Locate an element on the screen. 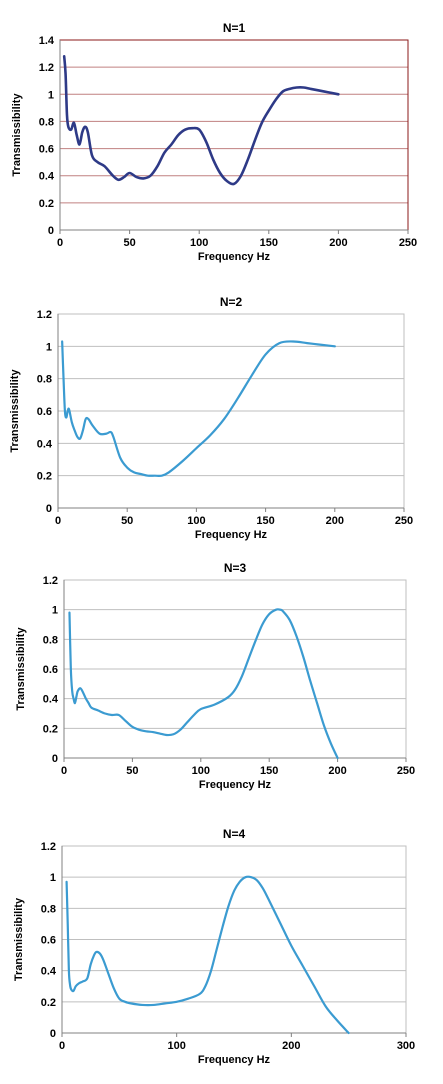 This screenshot has width=443, height=1084. chart-title: N=1 is located at coordinates (234, 28).